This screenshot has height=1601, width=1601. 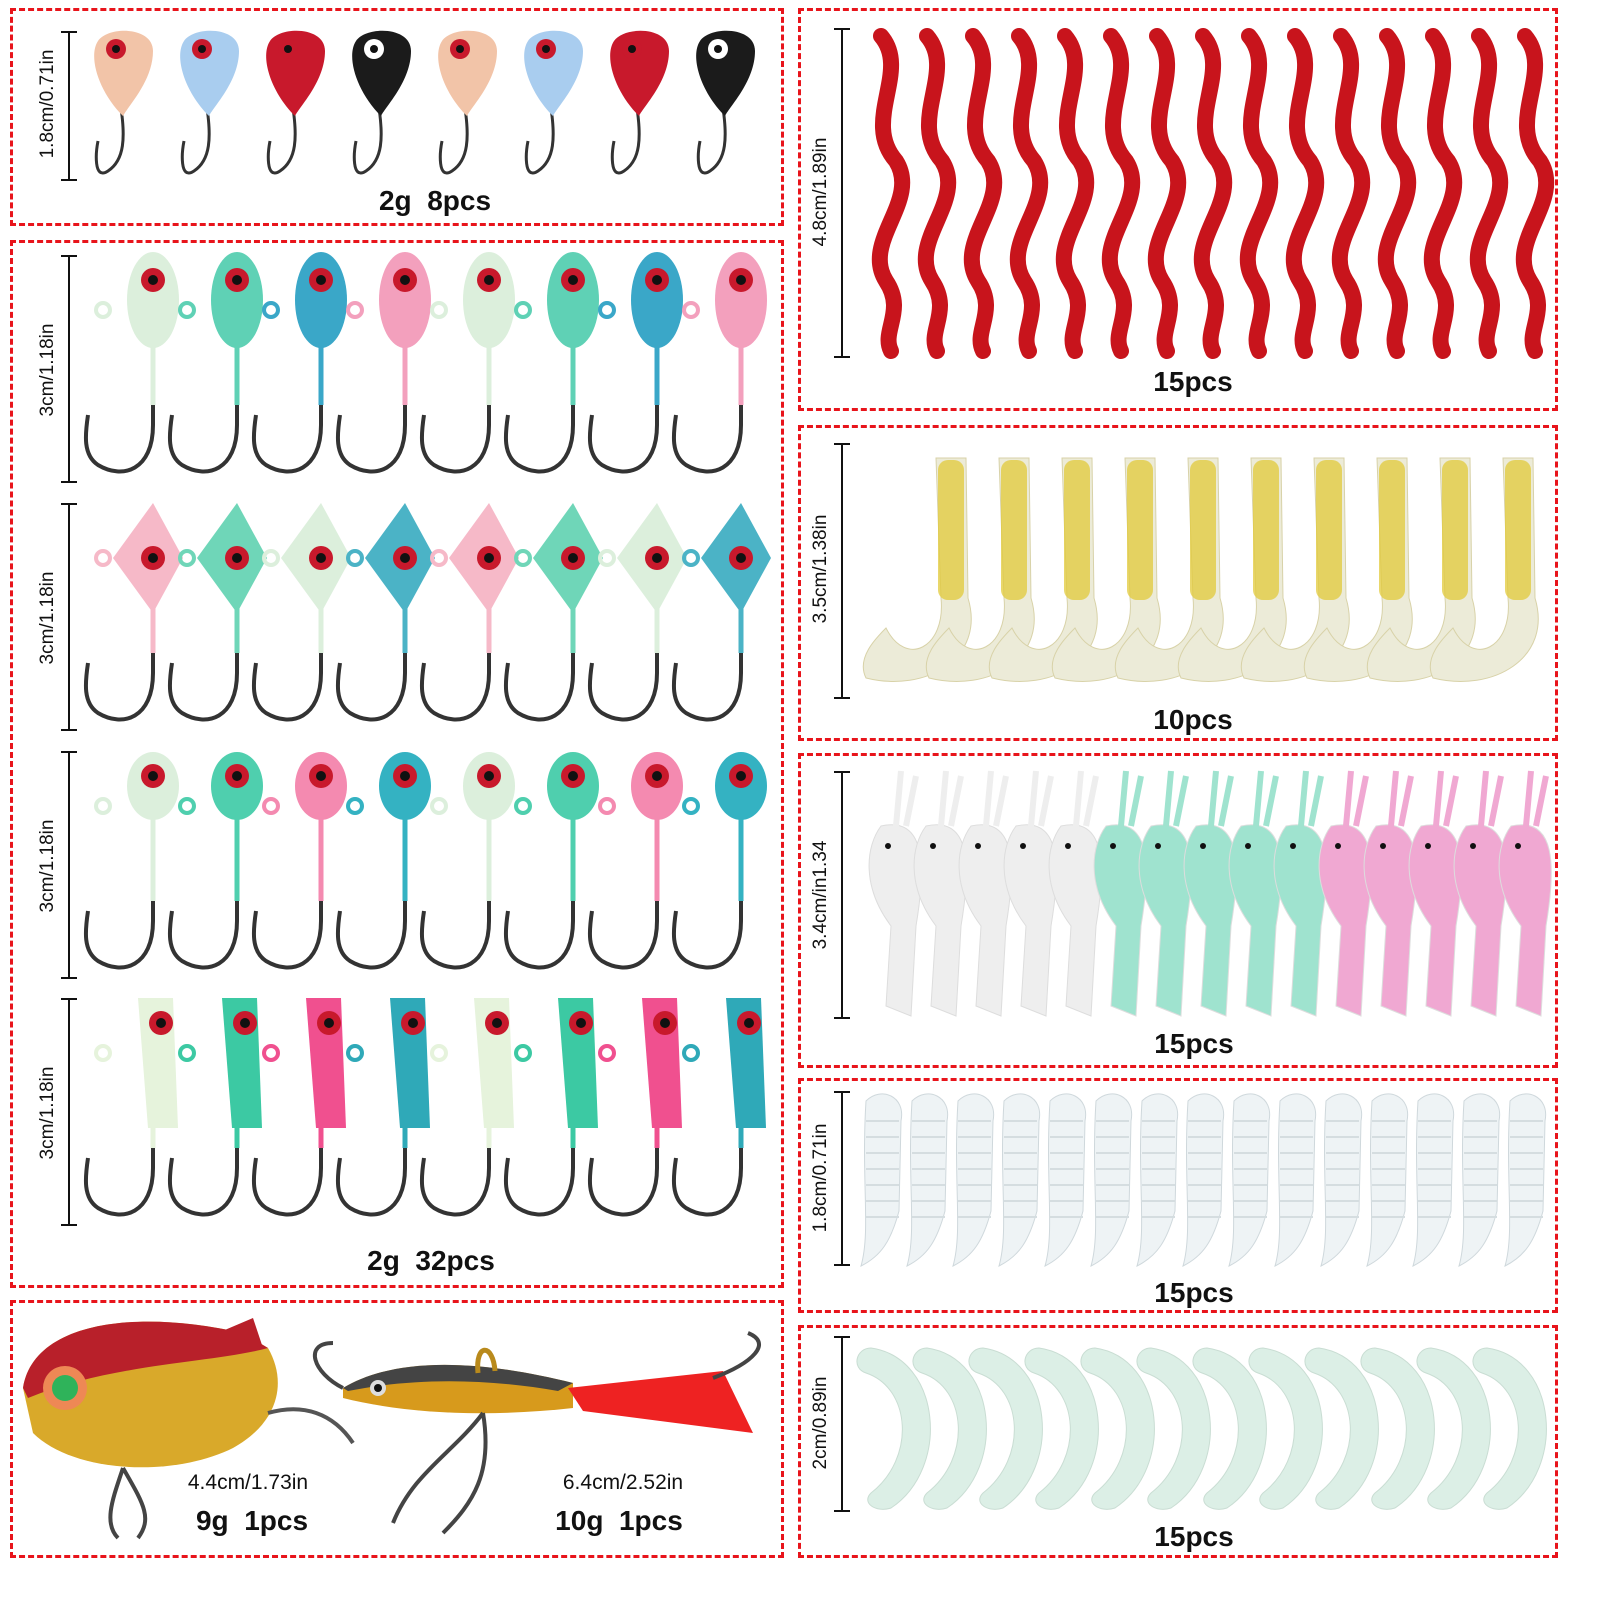 I want to click on panel-worms: 4.8cm/1.89in 15pcs, so click(x=1178, y=209).